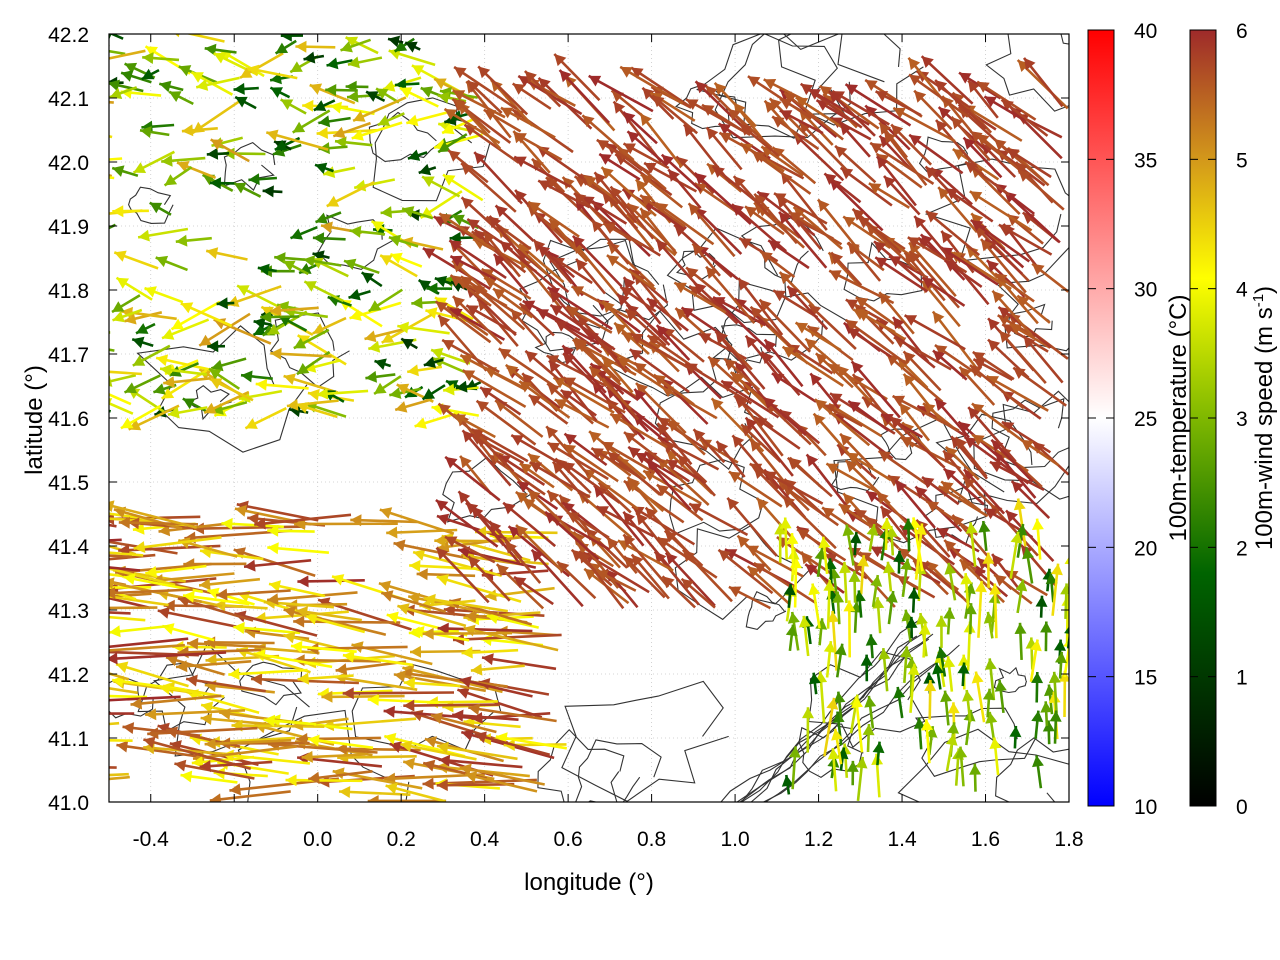 This screenshot has width=1280, height=960. What do you see at coordinates (234, 839) in the screenshot?
I see `x-tick-label: -0.2` at bounding box center [234, 839].